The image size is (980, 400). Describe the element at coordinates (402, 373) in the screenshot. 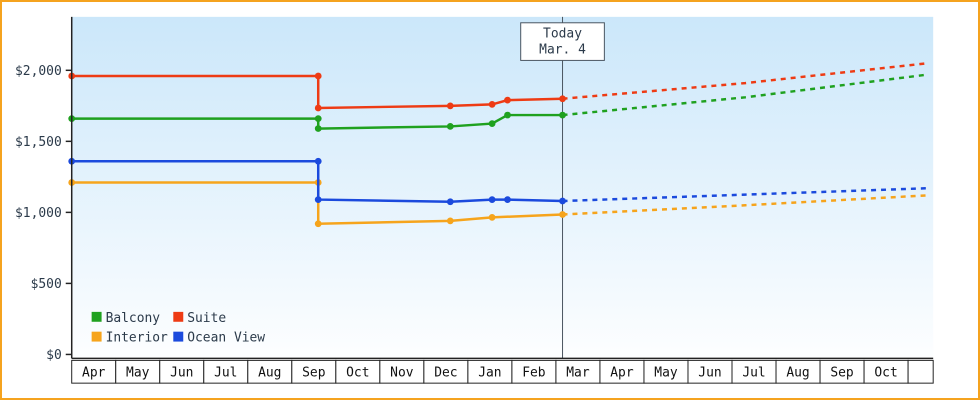

I see `x-axis-label-7-nov: Nov` at that location.